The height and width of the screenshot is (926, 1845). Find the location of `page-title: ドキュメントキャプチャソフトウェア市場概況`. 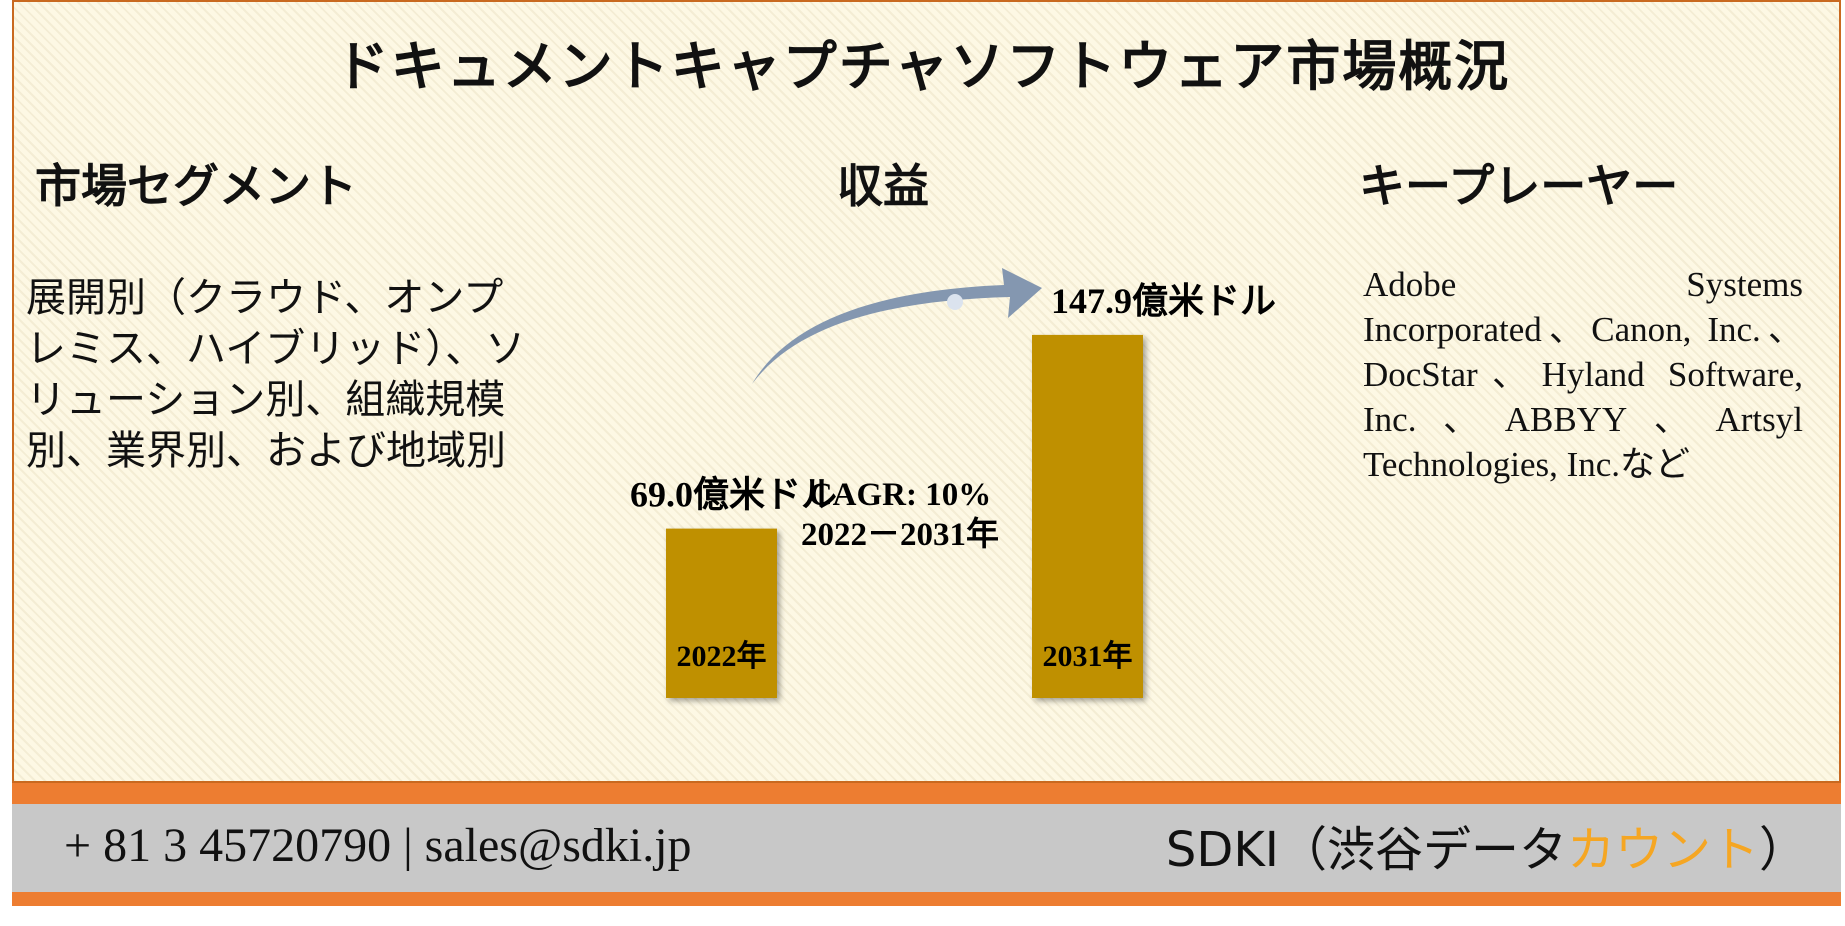

page-title: ドキュメントキャプチャソフトウェア市場概況 is located at coordinates (922, 67).